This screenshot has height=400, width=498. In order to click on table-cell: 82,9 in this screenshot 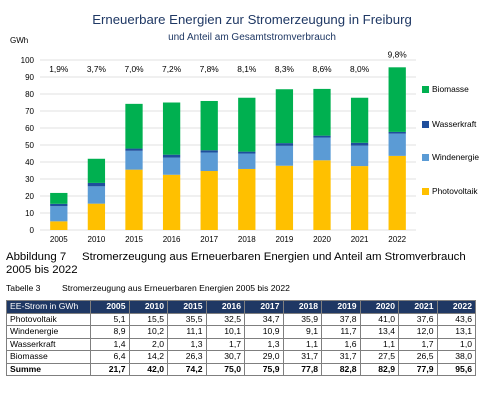, I will do `click(379, 369)`.